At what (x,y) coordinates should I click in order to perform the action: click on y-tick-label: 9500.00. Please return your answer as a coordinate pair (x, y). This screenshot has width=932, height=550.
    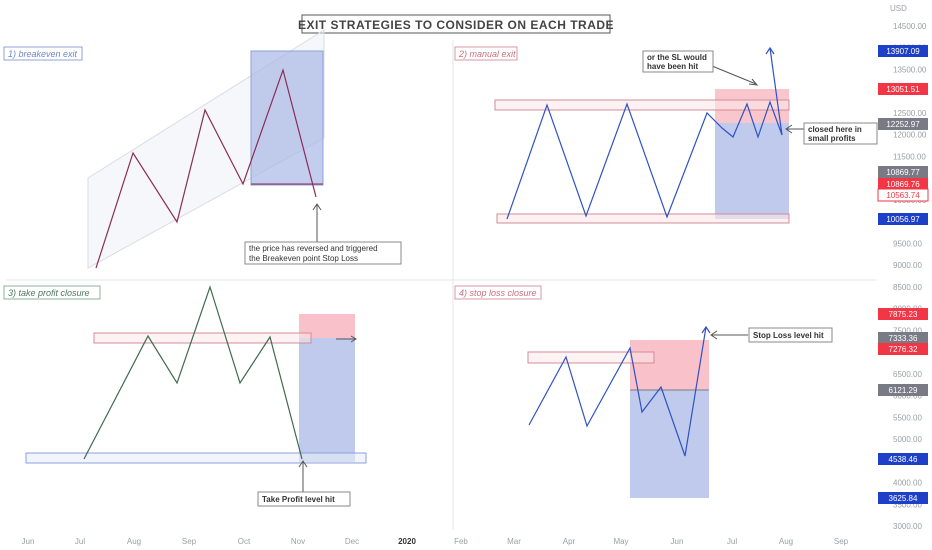
    Looking at the image, I should click on (907, 243).